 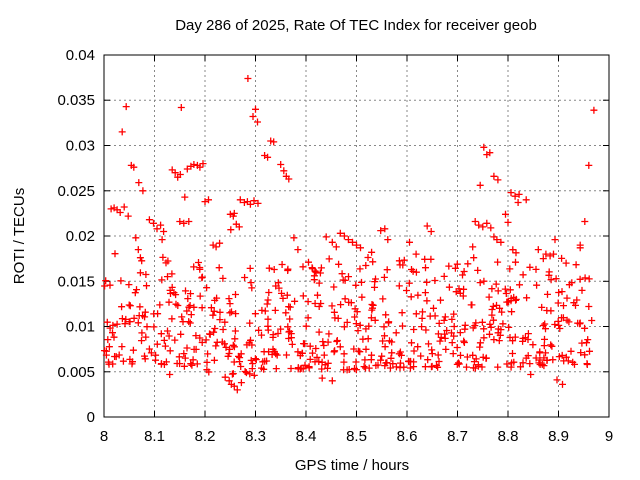 What do you see at coordinates (205, 436) in the screenshot?
I see `x-tick-label: 8.2` at bounding box center [205, 436].